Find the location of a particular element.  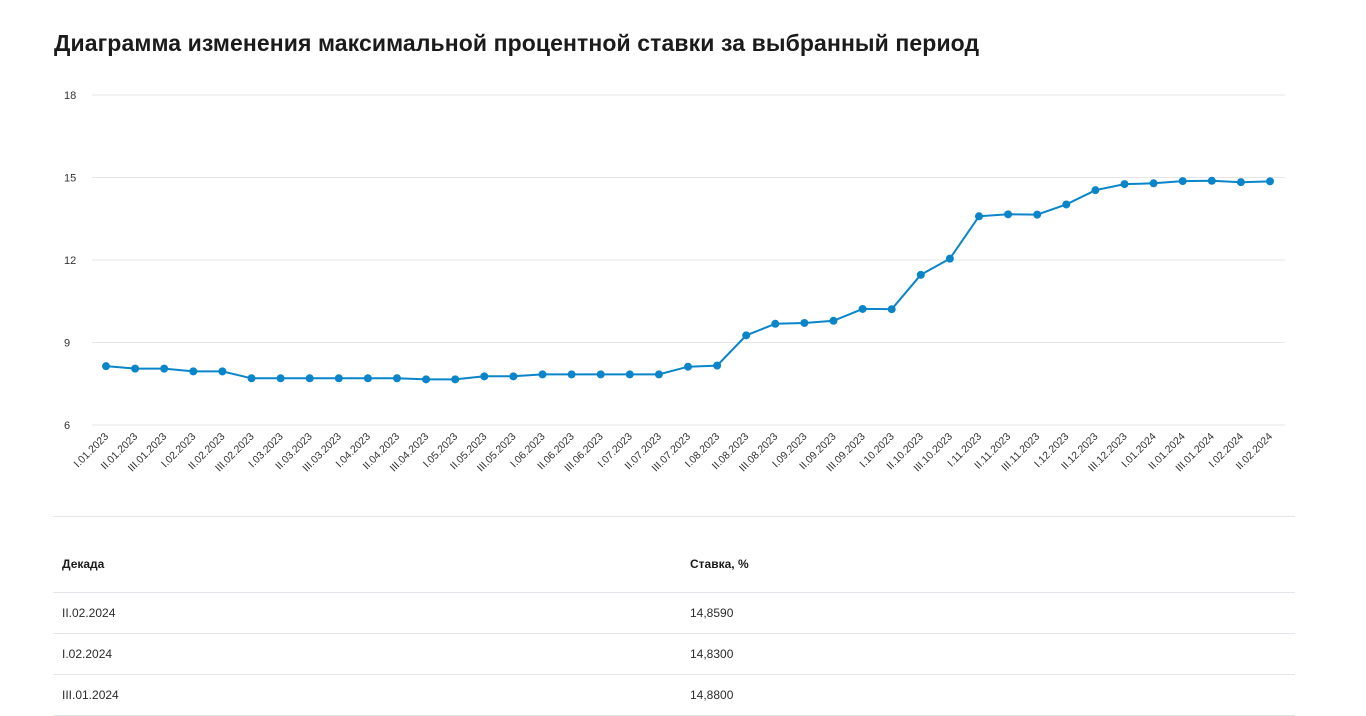

table-row: I.02.2024 14,8300 is located at coordinates (674, 654).